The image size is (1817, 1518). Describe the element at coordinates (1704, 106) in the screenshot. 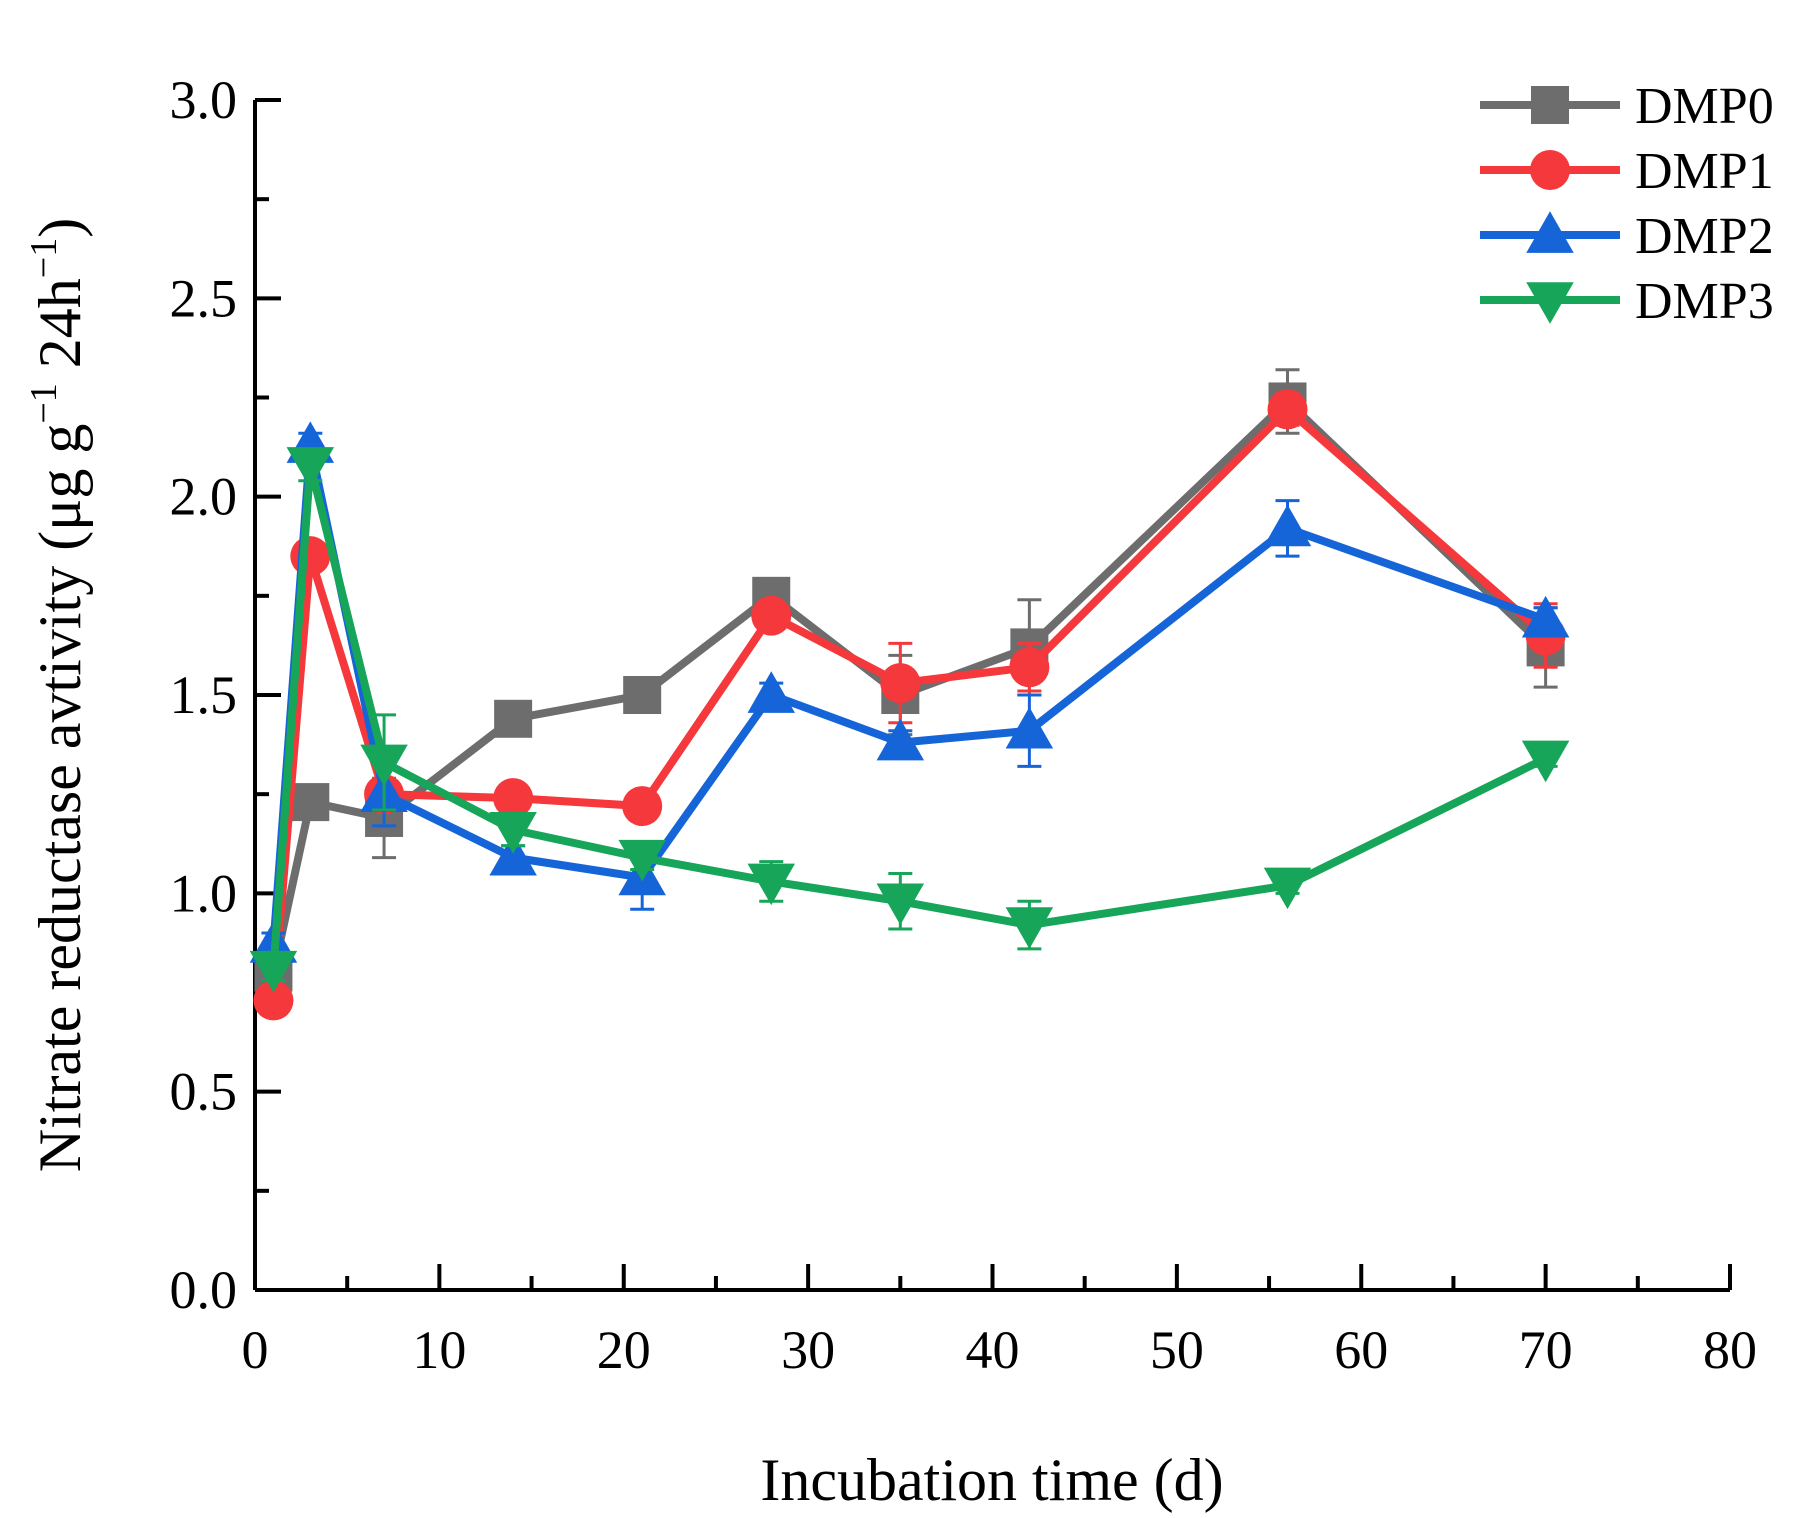

I see `legend-label: DMP0` at that location.